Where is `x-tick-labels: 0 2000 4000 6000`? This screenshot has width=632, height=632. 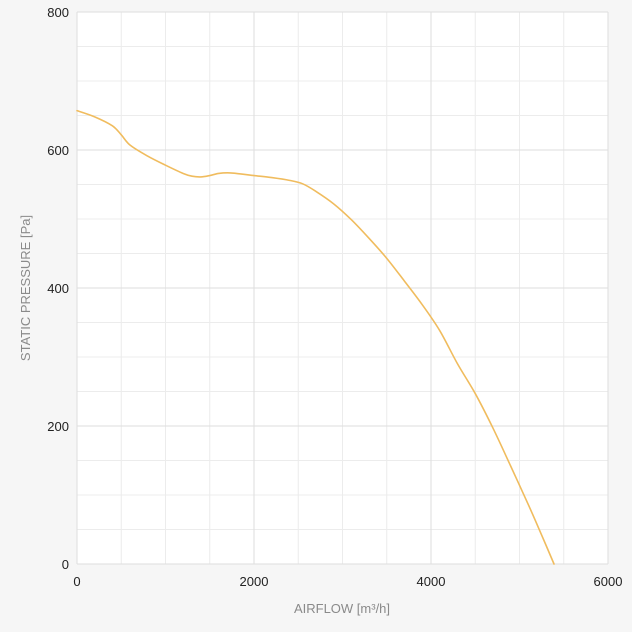
x-tick-labels: 0 2000 4000 6000 is located at coordinates (347, 581).